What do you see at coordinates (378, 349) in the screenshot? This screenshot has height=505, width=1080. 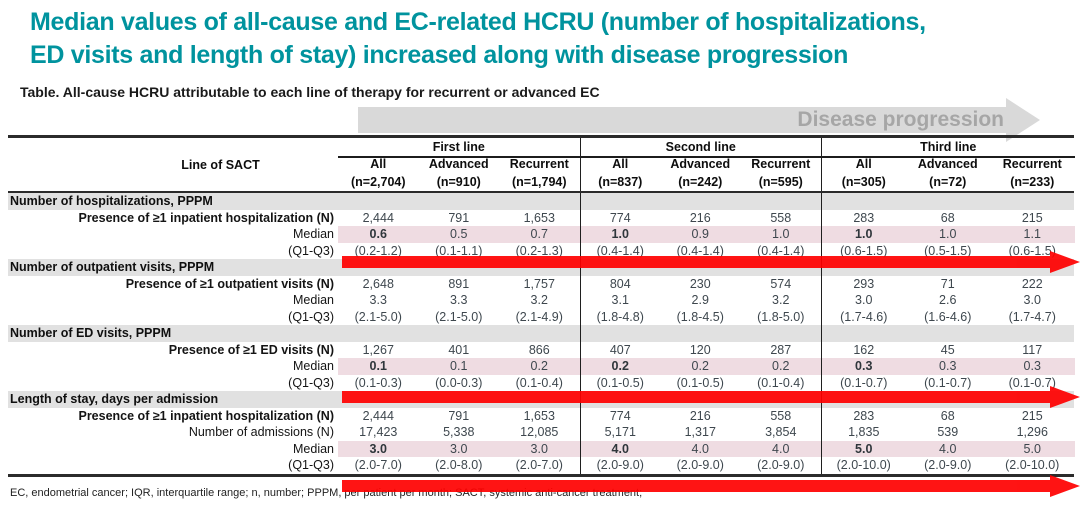 I see `cell-value: 1,267` at bounding box center [378, 349].